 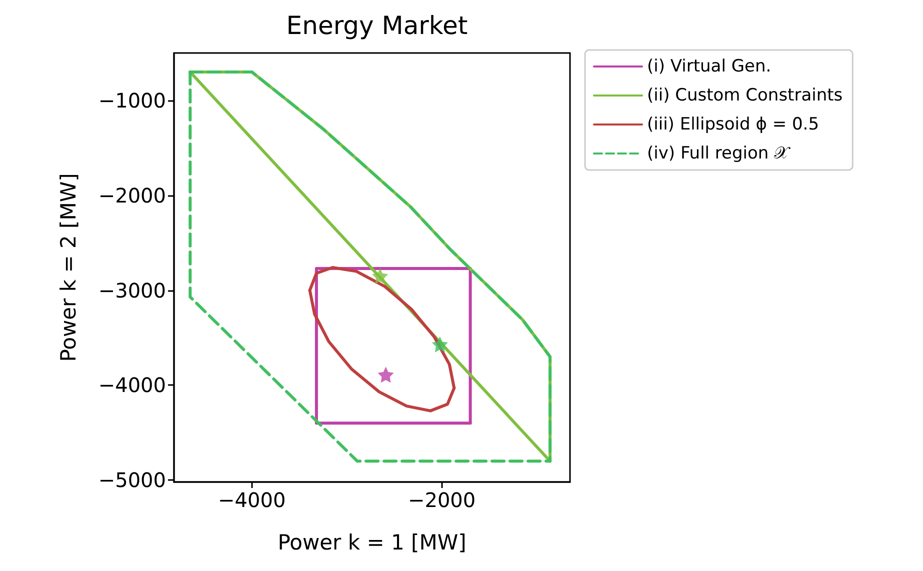 What do you see at coordinates (132, 385) in the screenshot?
I see `y-tick-label: −4000` at bounding box center [132, 385].